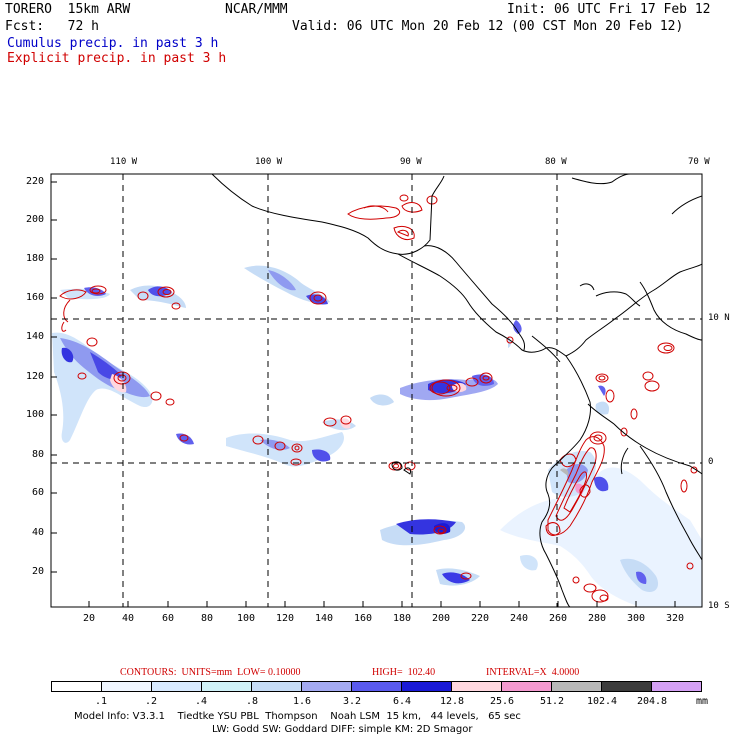 Image resolution: width=740 pixels, height=740 pixels. I want to click on lon-label-110w: 110 W, so click(124, 162).